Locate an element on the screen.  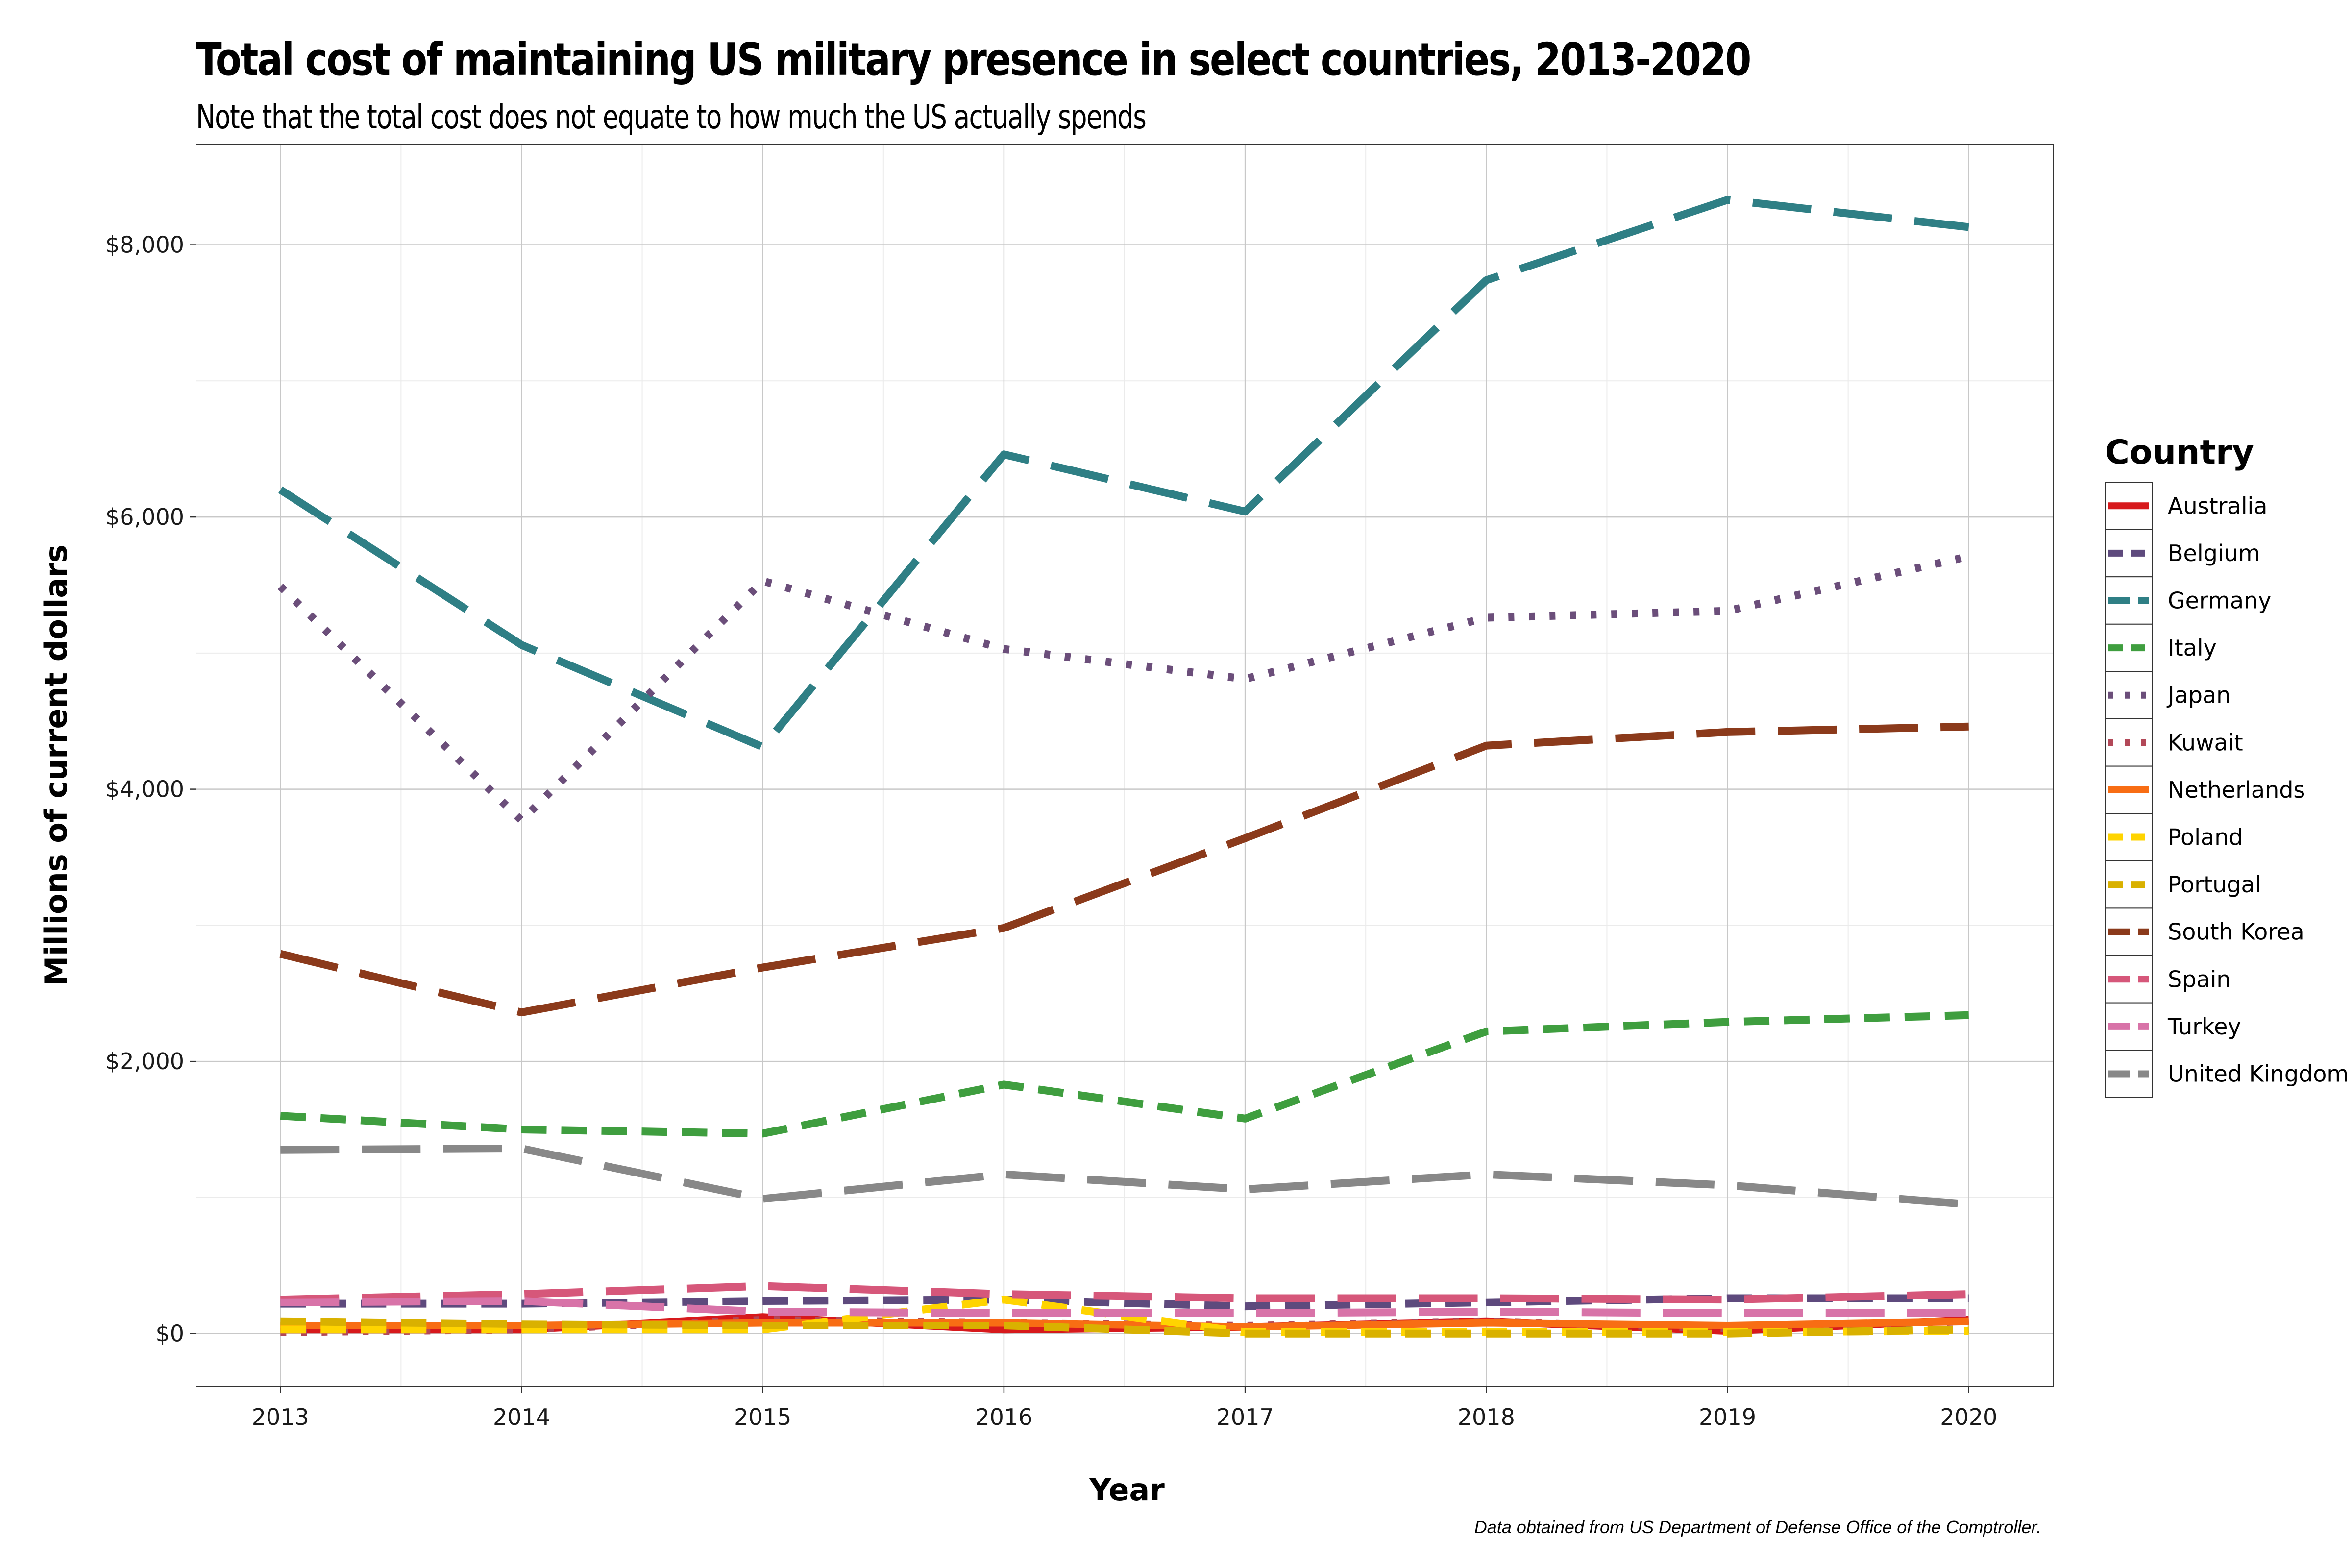
legend-label-spain: Spain is located at coordinates (2199, 979).